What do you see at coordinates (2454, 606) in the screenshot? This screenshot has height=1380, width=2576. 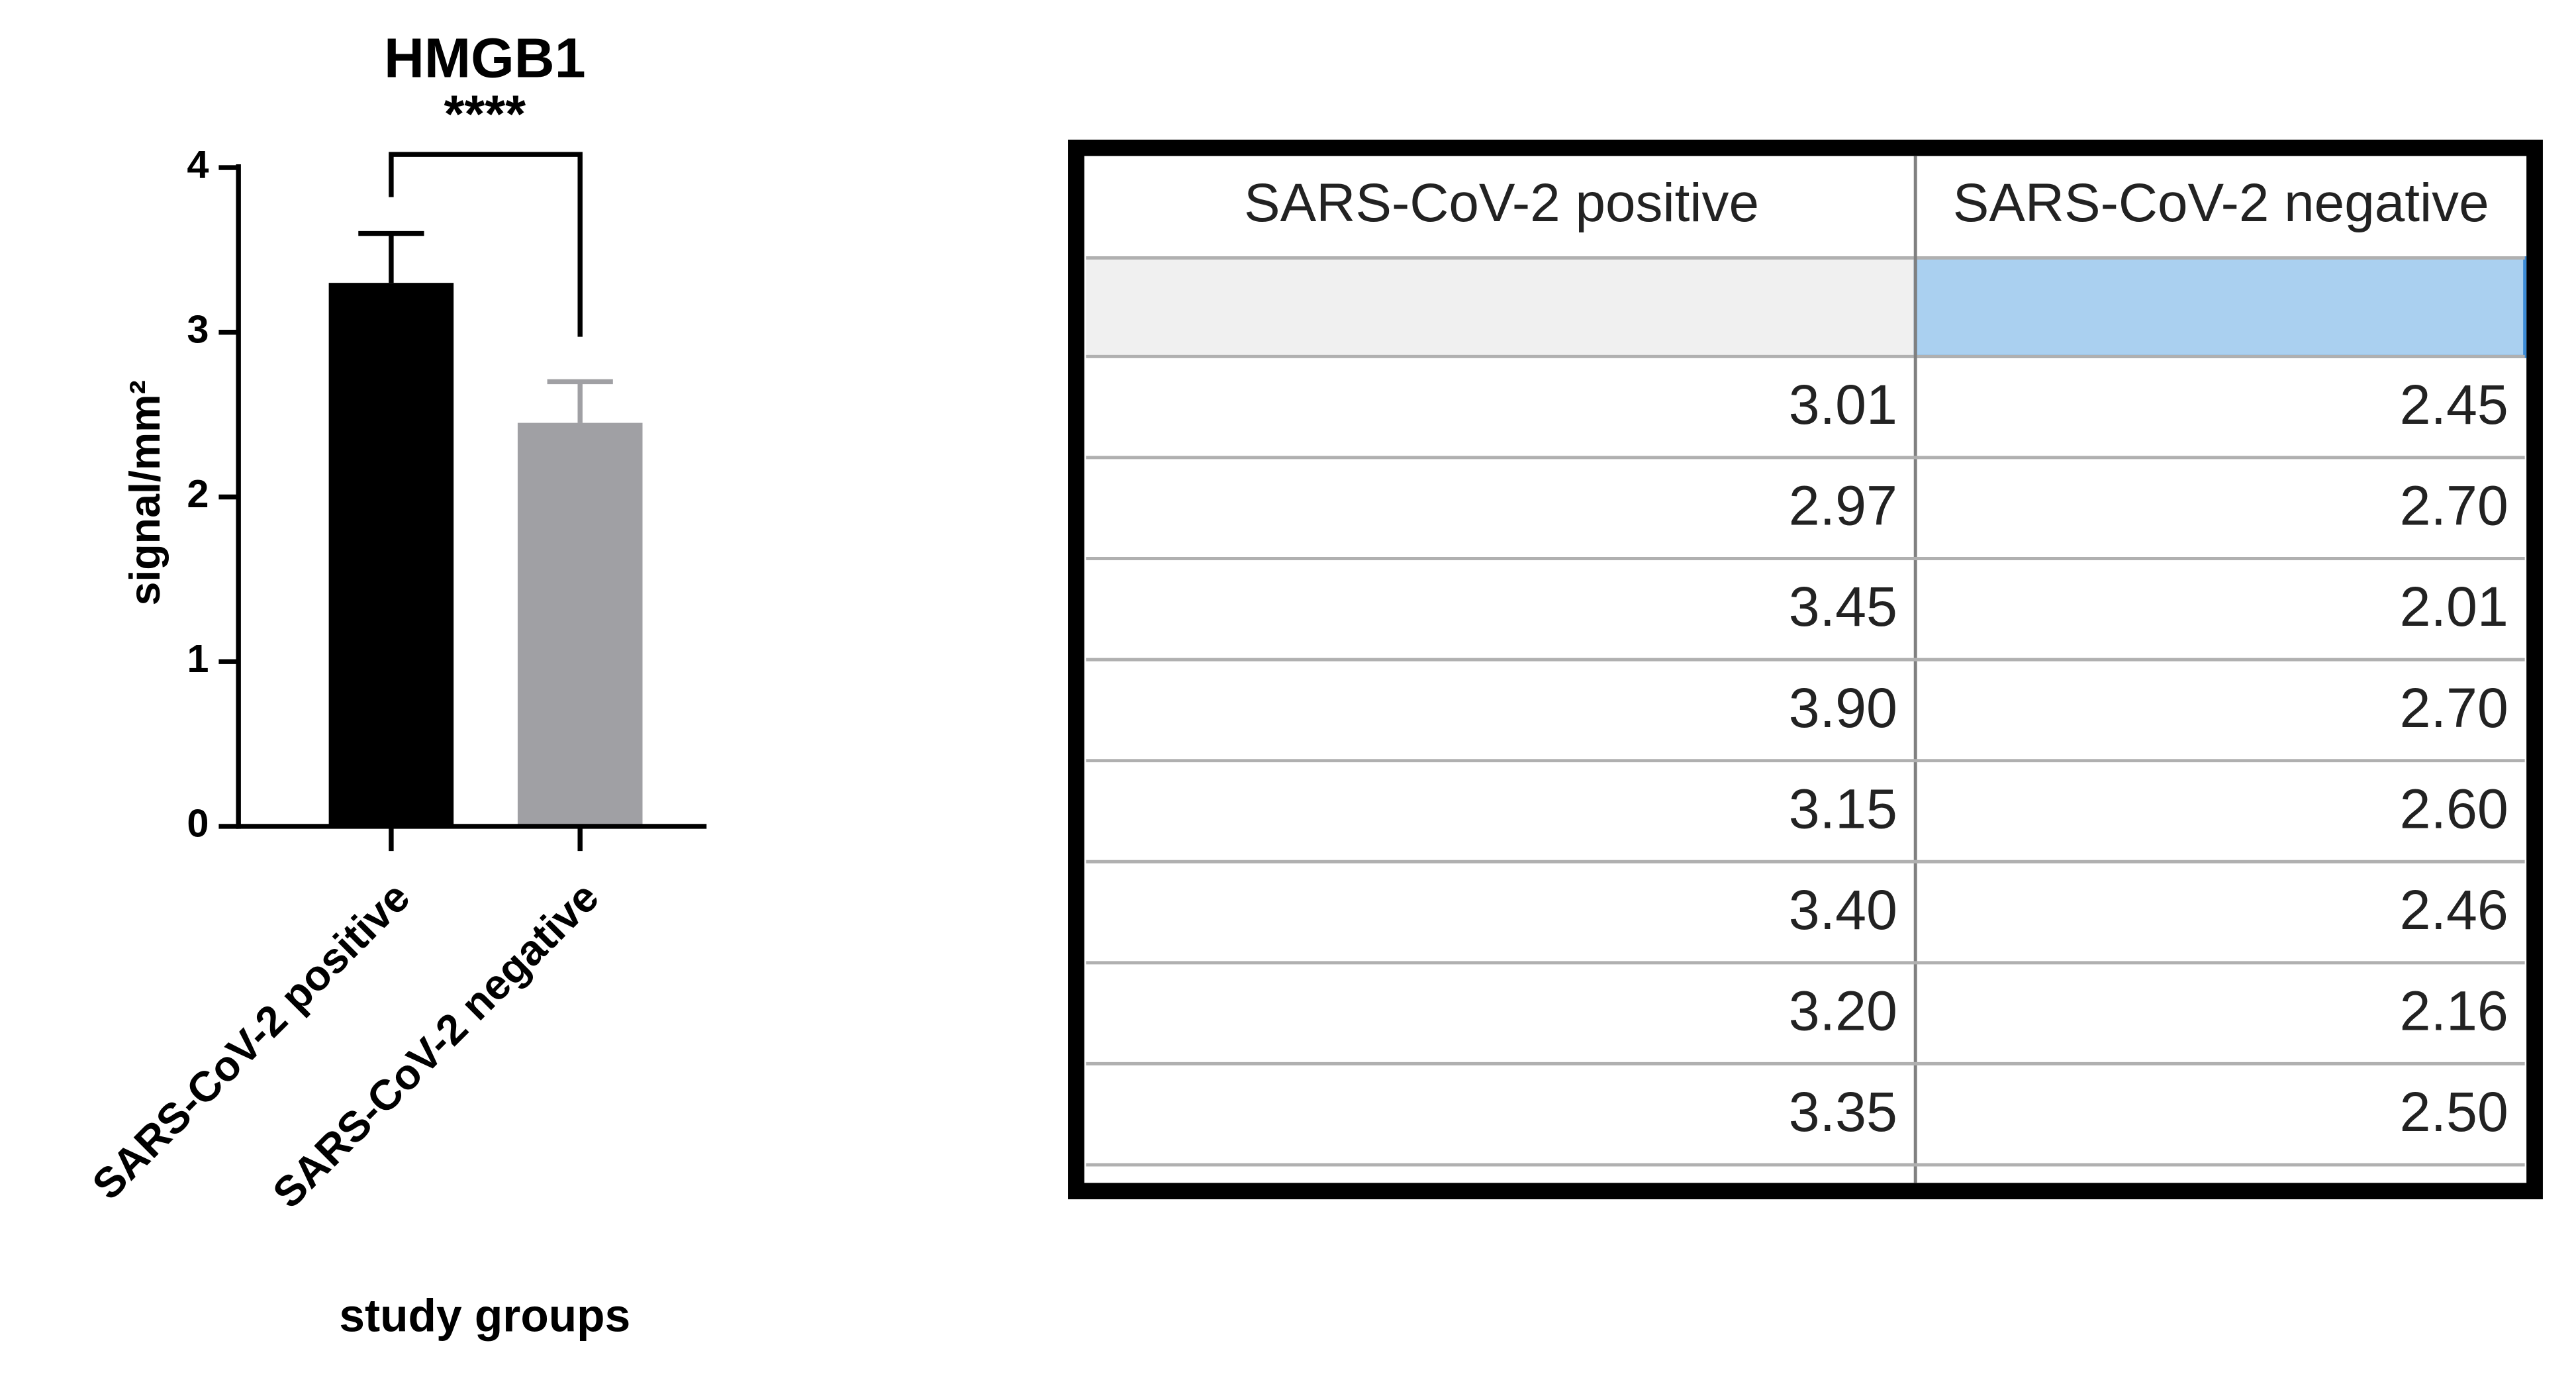 I see `table-cell: 2.01` at bounding box center [2454, 606].